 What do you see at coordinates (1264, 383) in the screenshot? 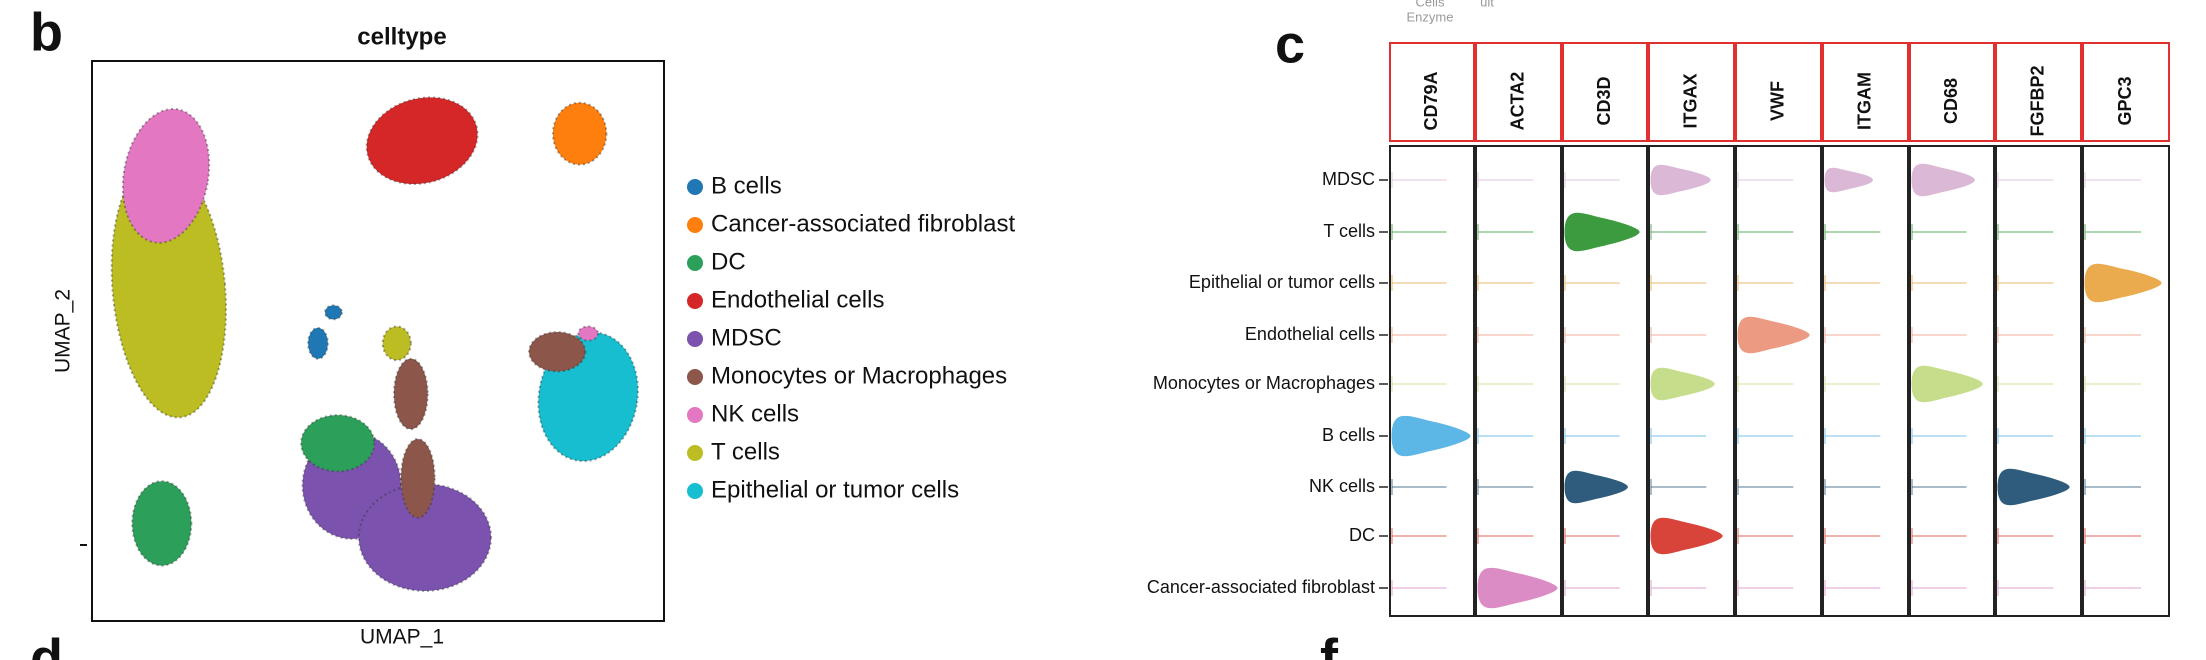
I see `row-label: Monocytes or Macrophages` at bounding box center [1264, 383].